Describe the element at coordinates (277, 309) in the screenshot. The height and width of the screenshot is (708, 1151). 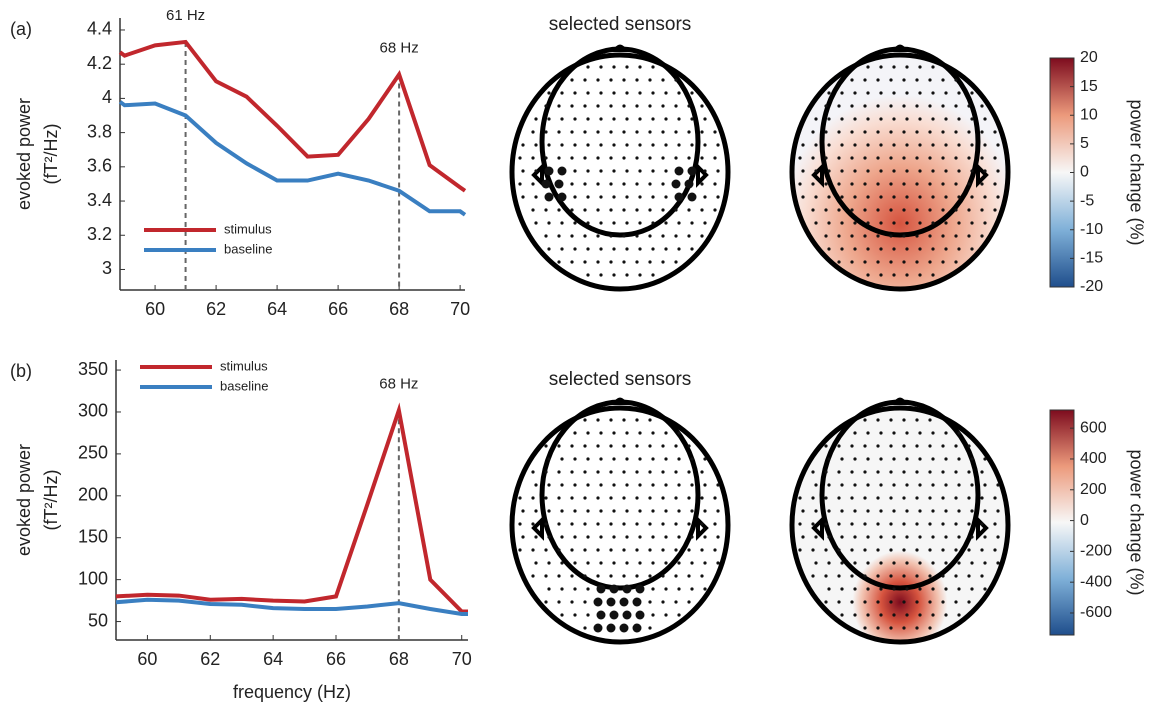
I see `x-tick-label: 64` at that location.